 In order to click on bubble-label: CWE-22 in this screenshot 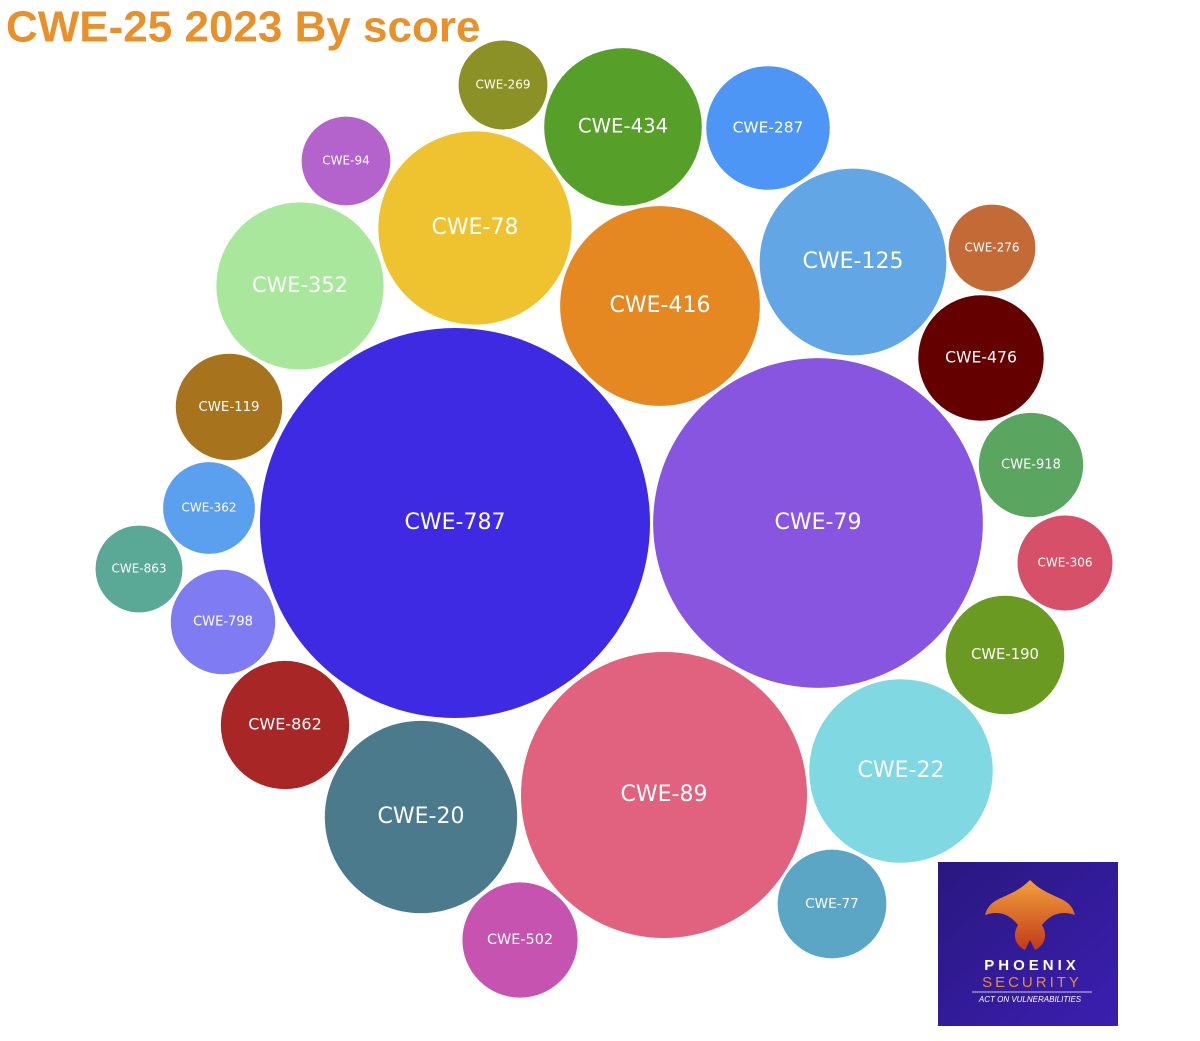, I will do `click(901, 770)`.